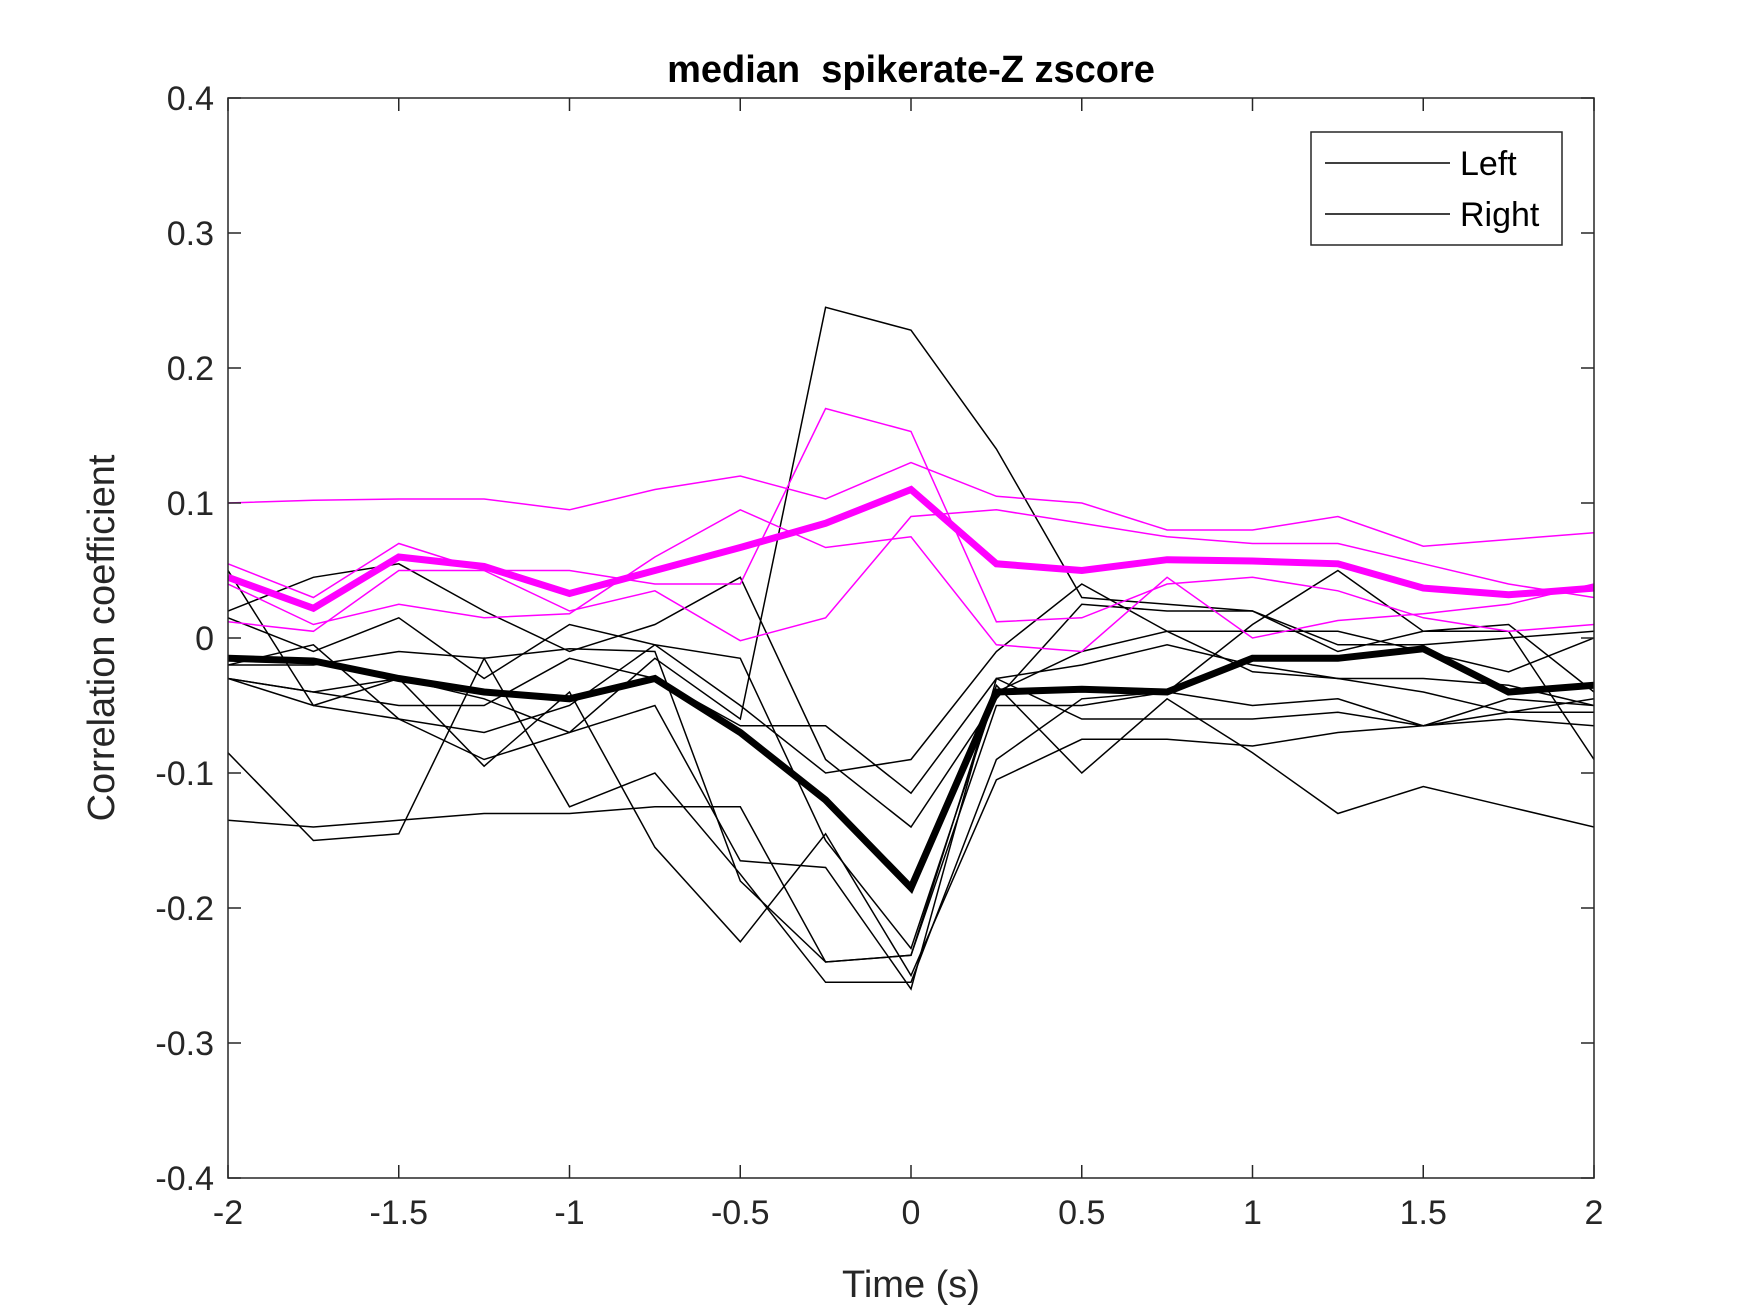 Image resolution: width=1750 pixels, height=1313 pixels. I want to click on x-tick-label: -1, so click(569, 1213).